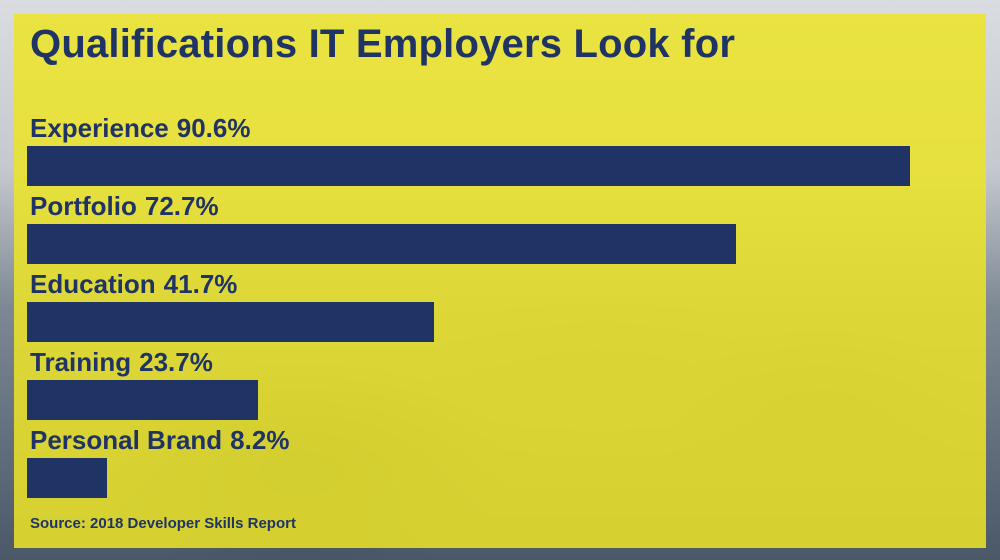 This screenshot has height=560, width=1000. Describe the element at coordinates (93, 284) in the screenshot. I see `category-label: Education` at that location.